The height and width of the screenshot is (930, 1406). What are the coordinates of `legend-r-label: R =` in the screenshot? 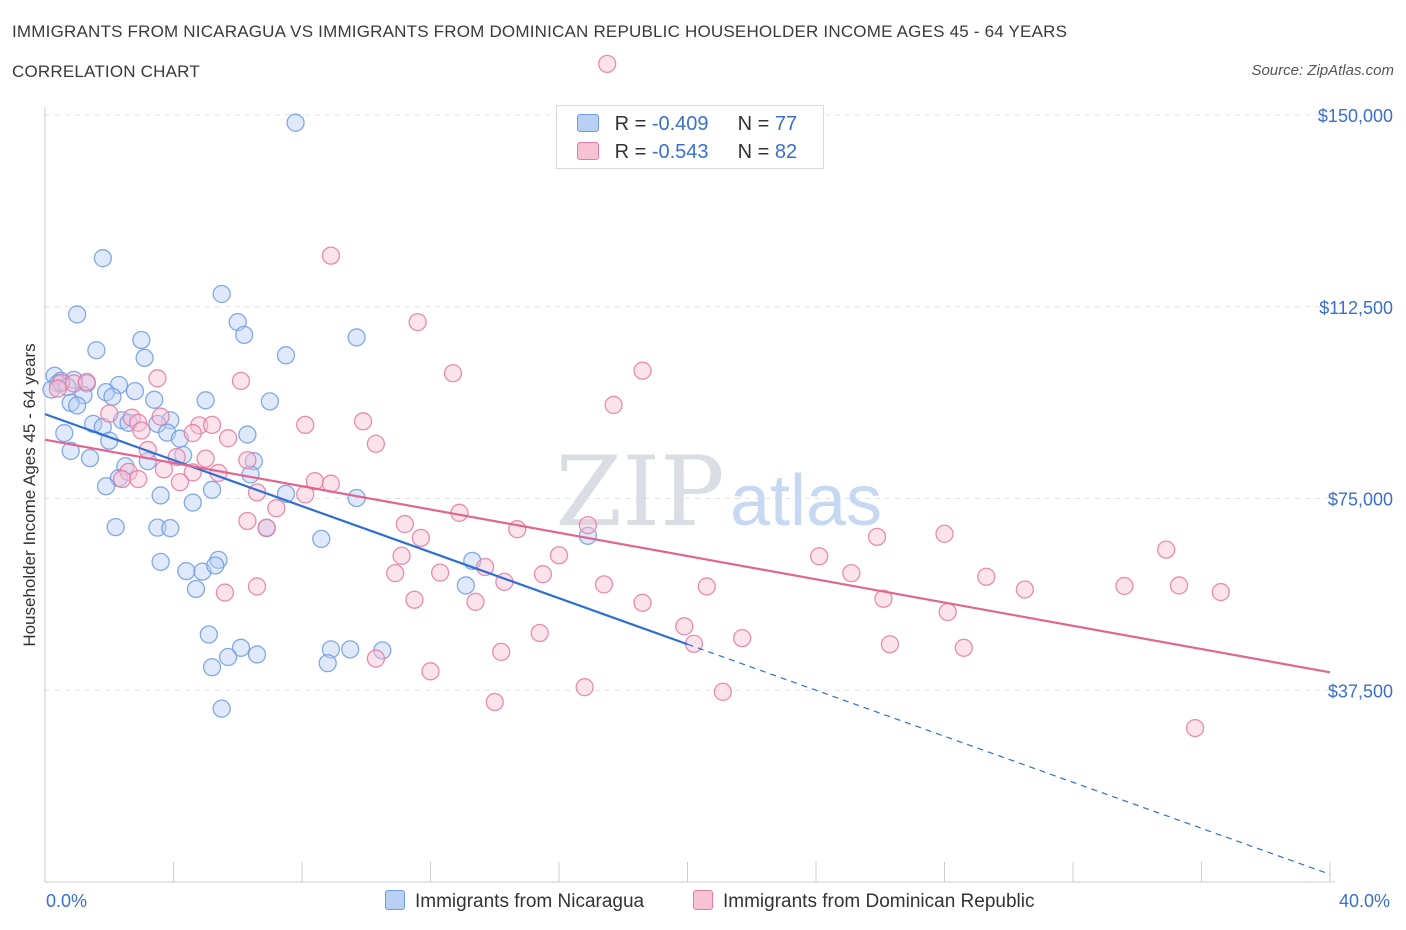 It's located at (633, 124).